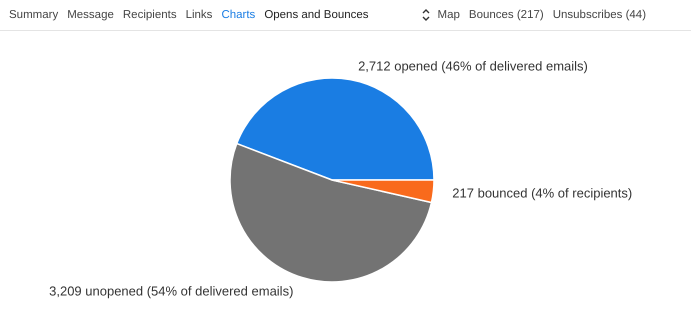 Image resolution: width=691 pixels, height=321 pixels. I want to click on text: Summary, so click(33, 15).